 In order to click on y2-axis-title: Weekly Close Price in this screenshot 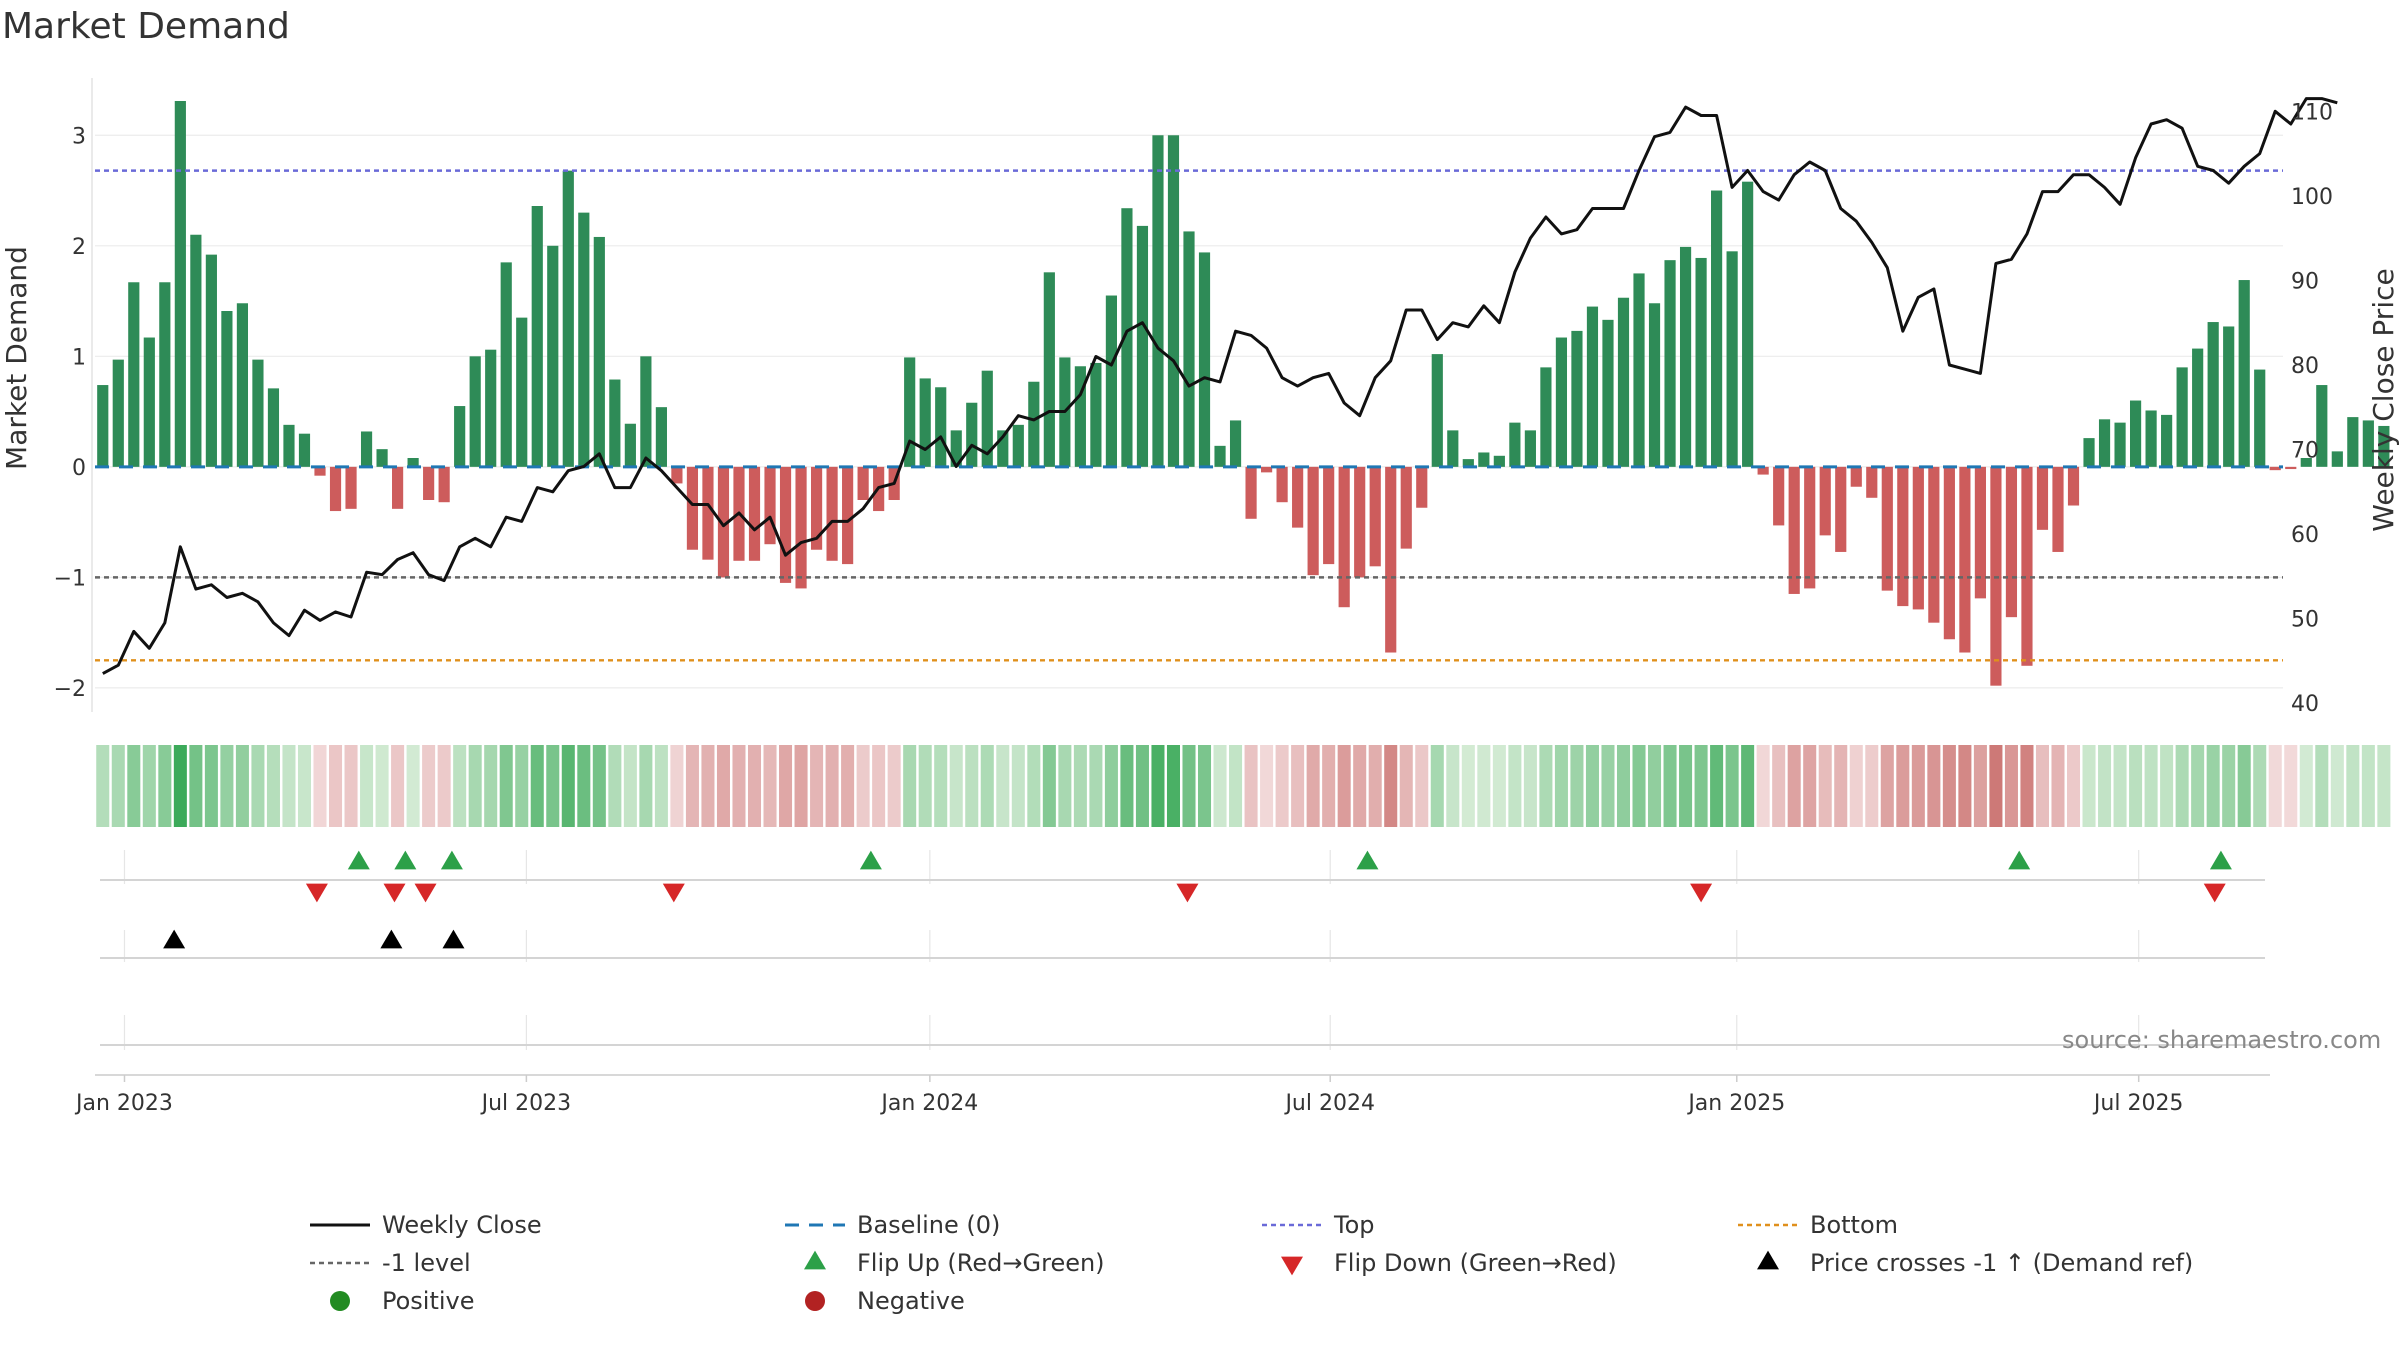, I will do `click(2383, 399)`.